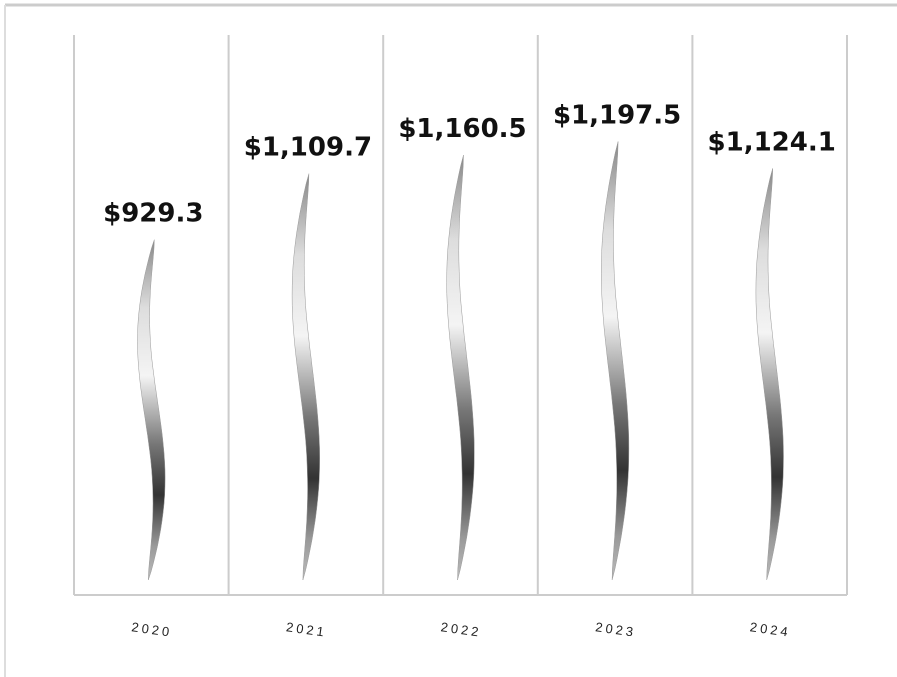 The image size is (897, 677). What do you see at coordinates (770, 629) in the screenshot?
I see `x-tick-label: 2024` at bounding box center [770, 629].